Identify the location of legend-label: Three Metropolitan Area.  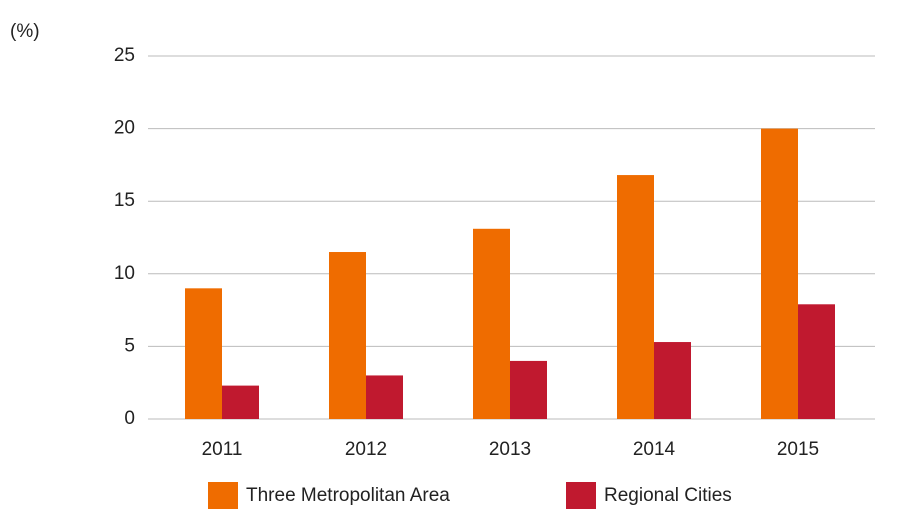
(348, 495).